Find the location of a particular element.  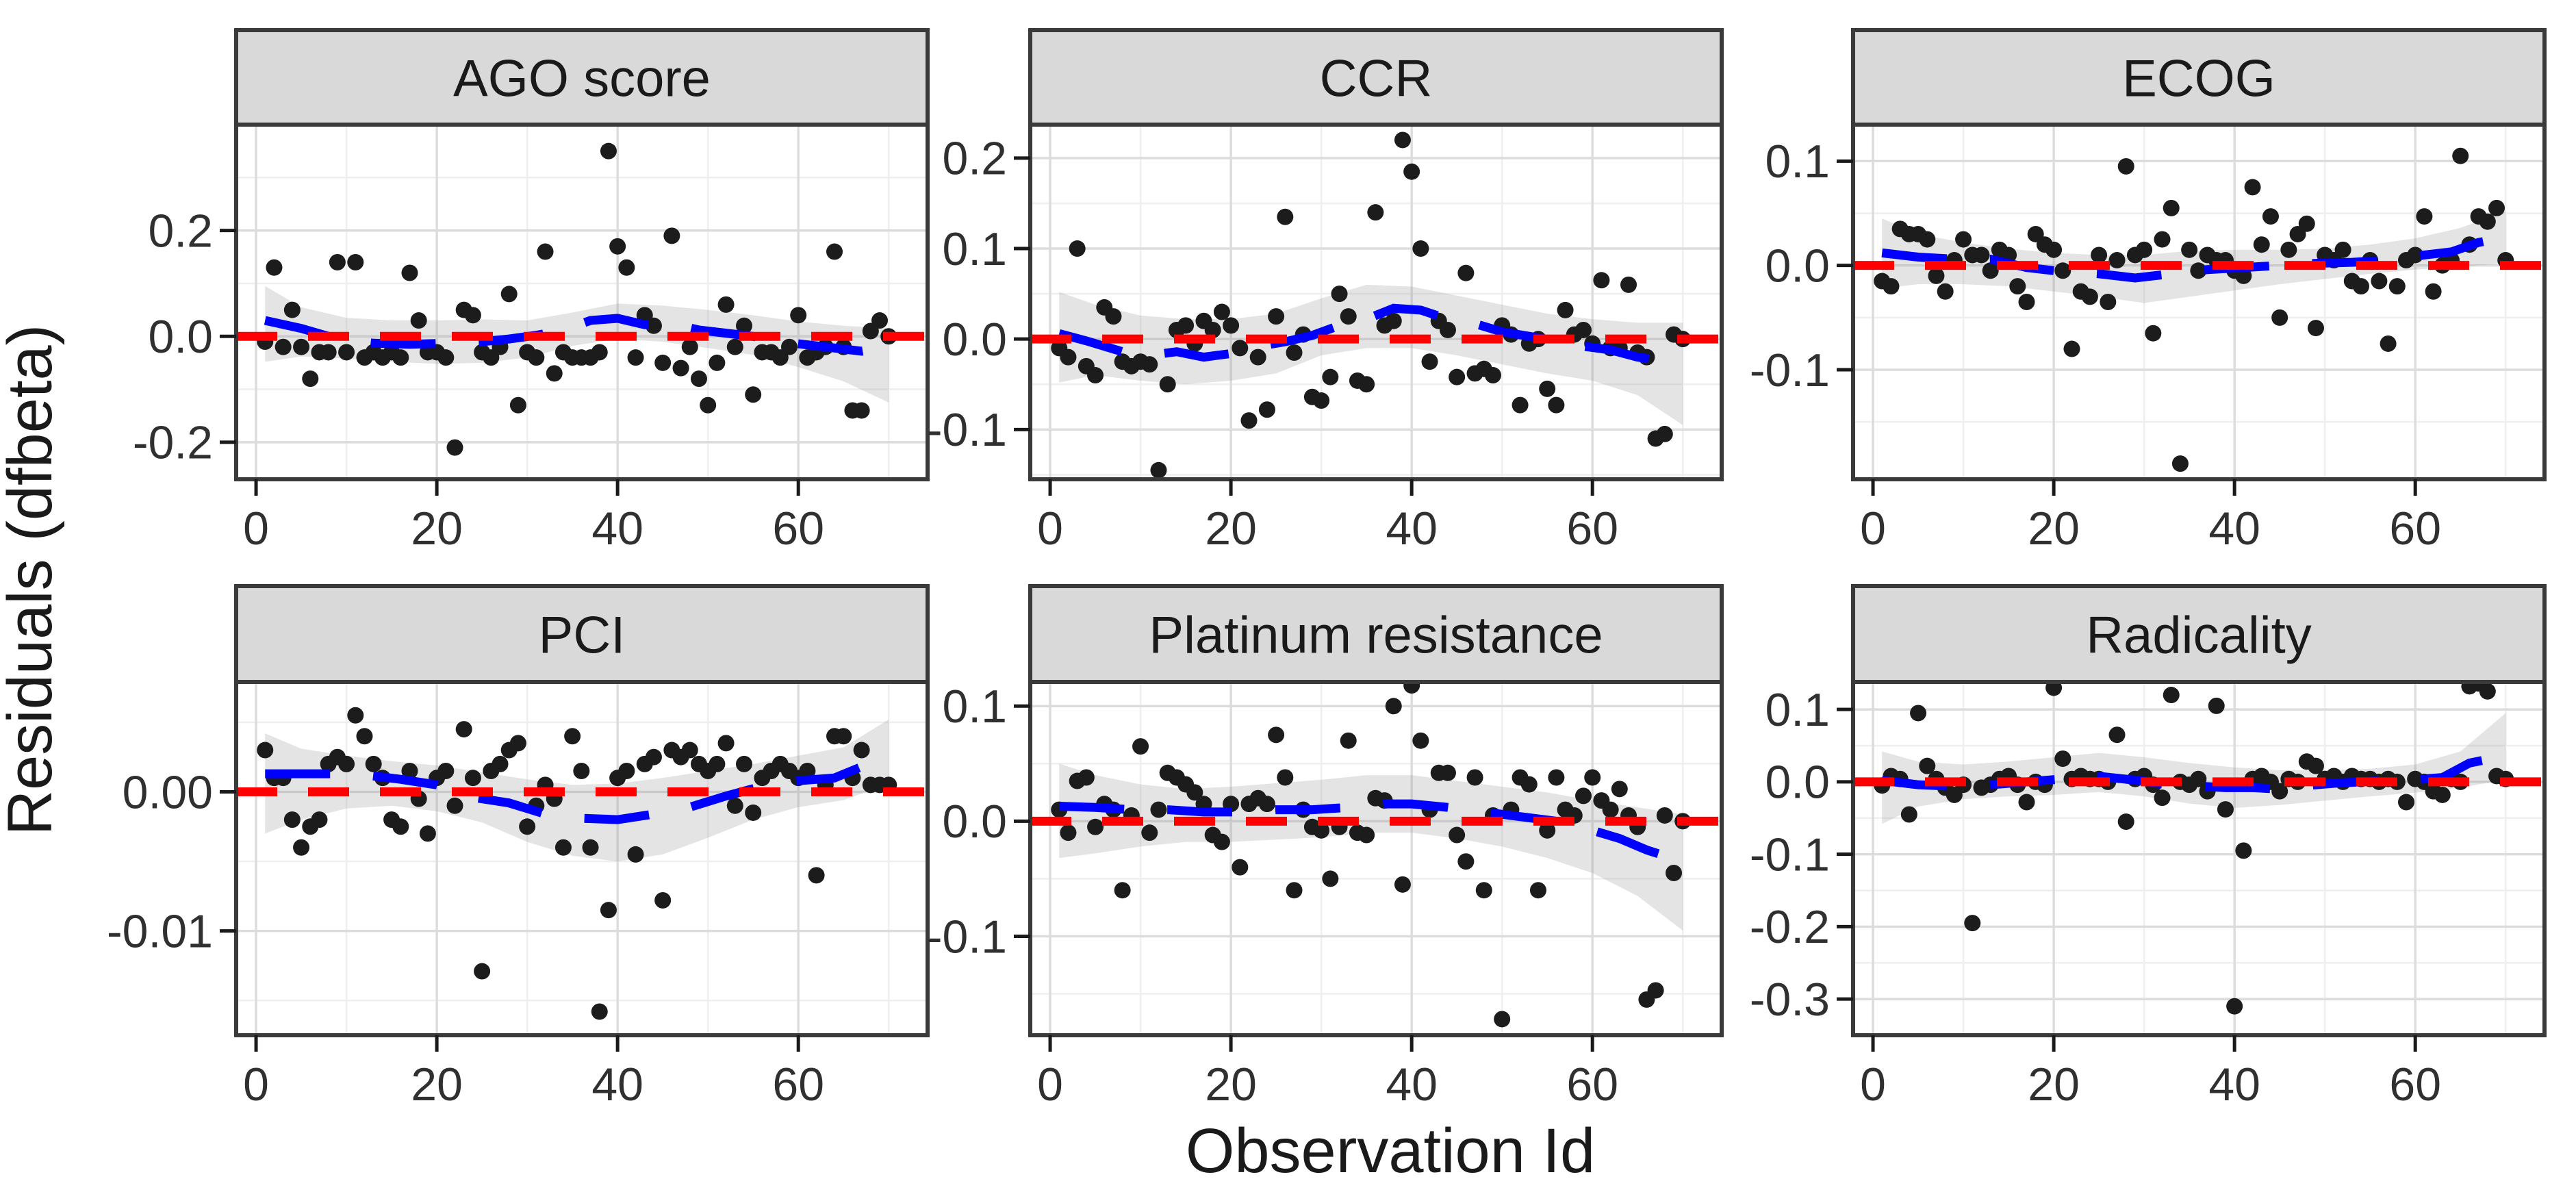

facet-ccr: CCR 0.2 0.1 0.0 -0.1 0 20 40 60 is located at coordinates (1325, 292).